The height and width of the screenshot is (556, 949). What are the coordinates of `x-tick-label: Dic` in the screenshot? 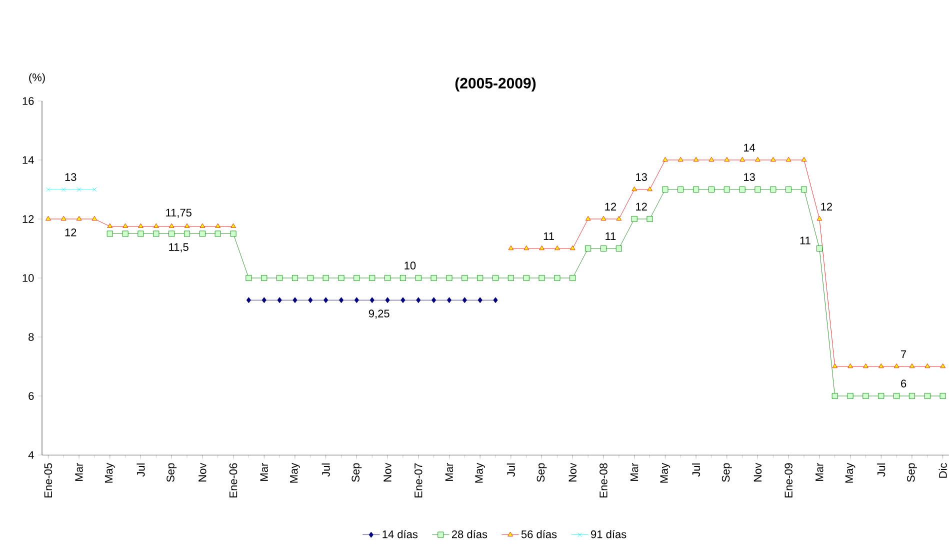 It's located at (942, 470).